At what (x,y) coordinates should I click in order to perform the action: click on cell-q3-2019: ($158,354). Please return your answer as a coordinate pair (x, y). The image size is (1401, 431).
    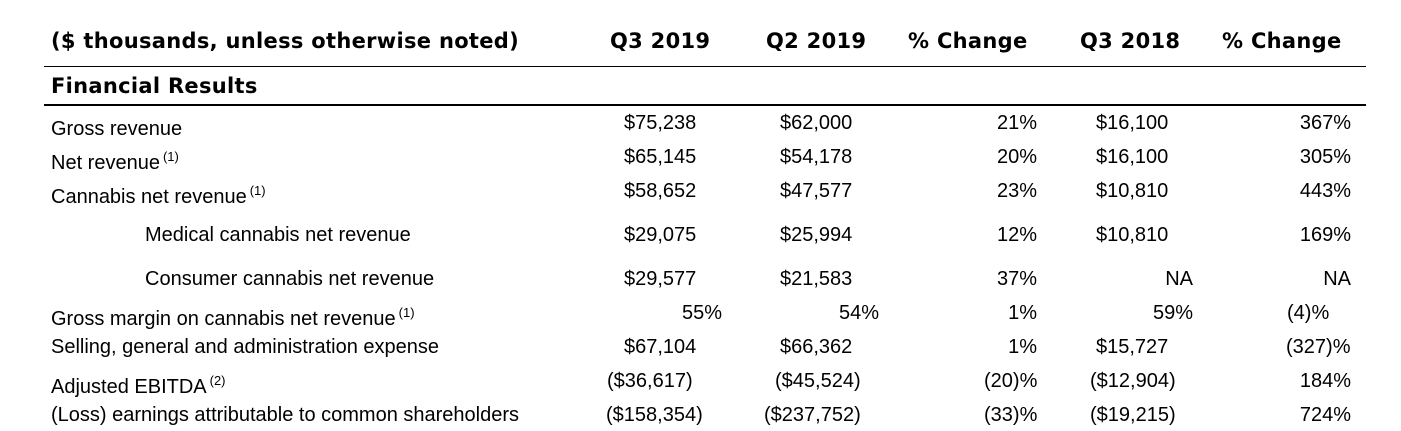
    Looking at the image, I should click on (654, 415).